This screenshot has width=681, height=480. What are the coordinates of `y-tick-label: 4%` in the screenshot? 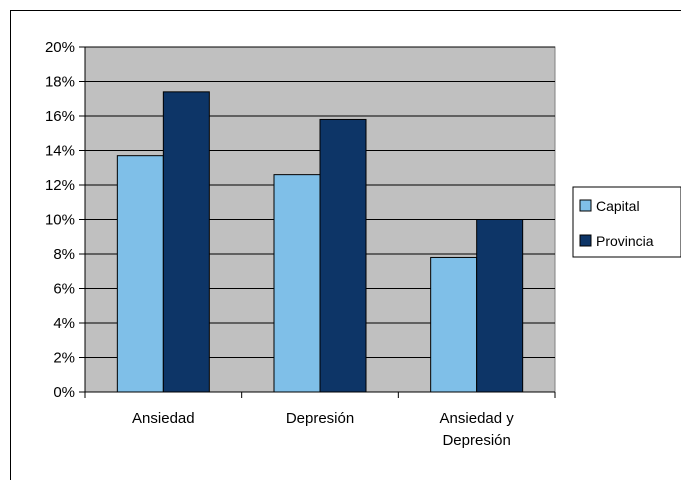 It's located at (64, 323).